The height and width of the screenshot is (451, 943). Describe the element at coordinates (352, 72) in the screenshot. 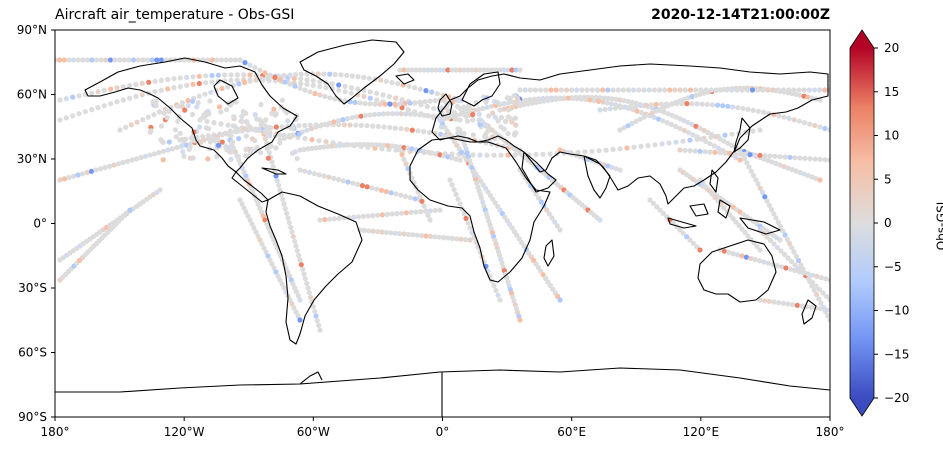

I see `coastline-greenland` at that location.